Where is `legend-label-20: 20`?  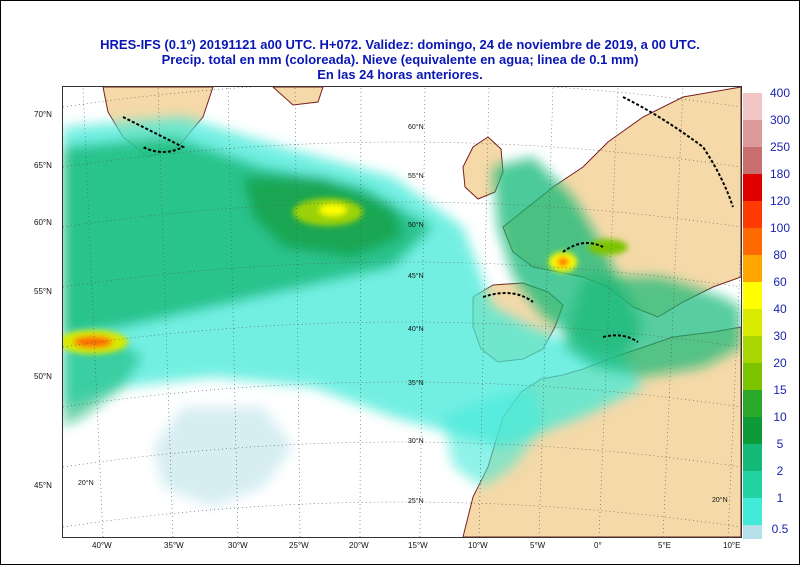 legend-label-20: 20 is located at coordinates (780, 363).